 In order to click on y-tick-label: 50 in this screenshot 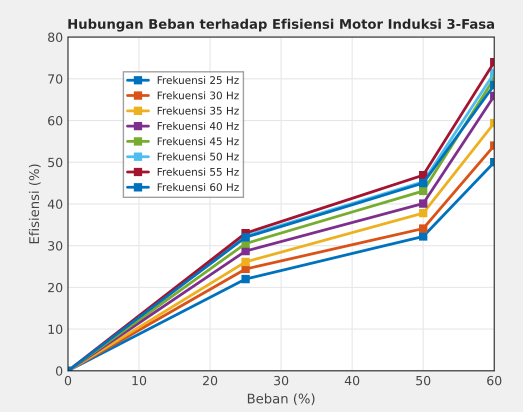, I will do `click(55, 163)`.